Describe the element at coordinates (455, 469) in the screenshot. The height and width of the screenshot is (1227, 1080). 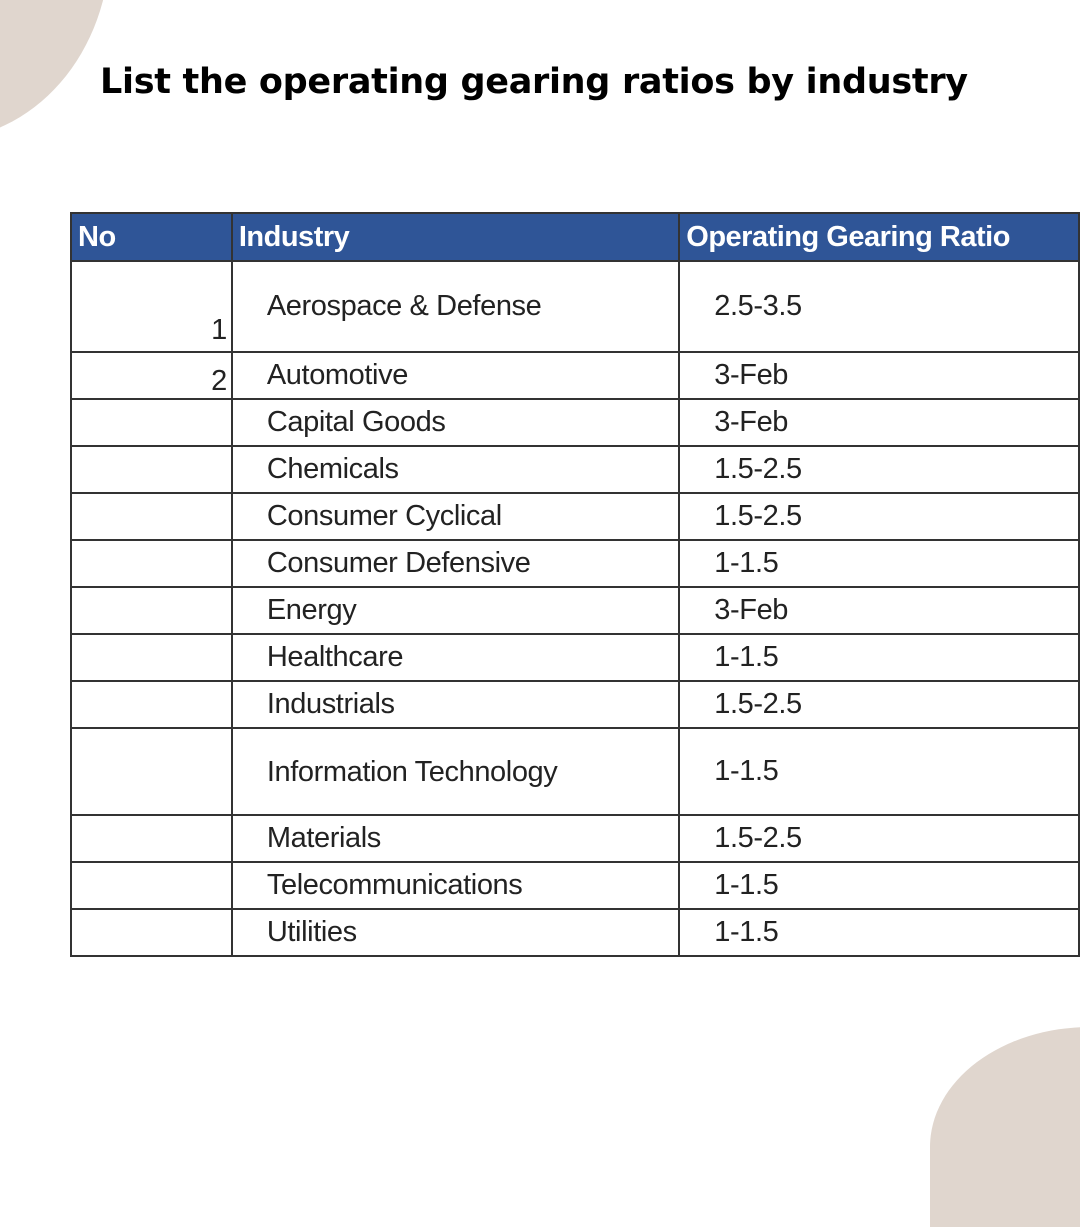
I see `row-industry: Chemicals` at that location.